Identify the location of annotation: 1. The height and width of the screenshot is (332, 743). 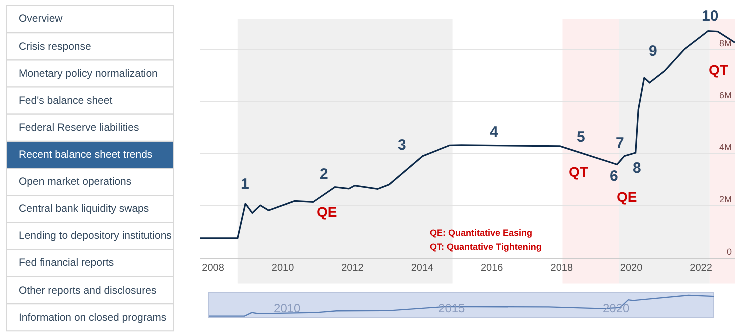
(245, 184).